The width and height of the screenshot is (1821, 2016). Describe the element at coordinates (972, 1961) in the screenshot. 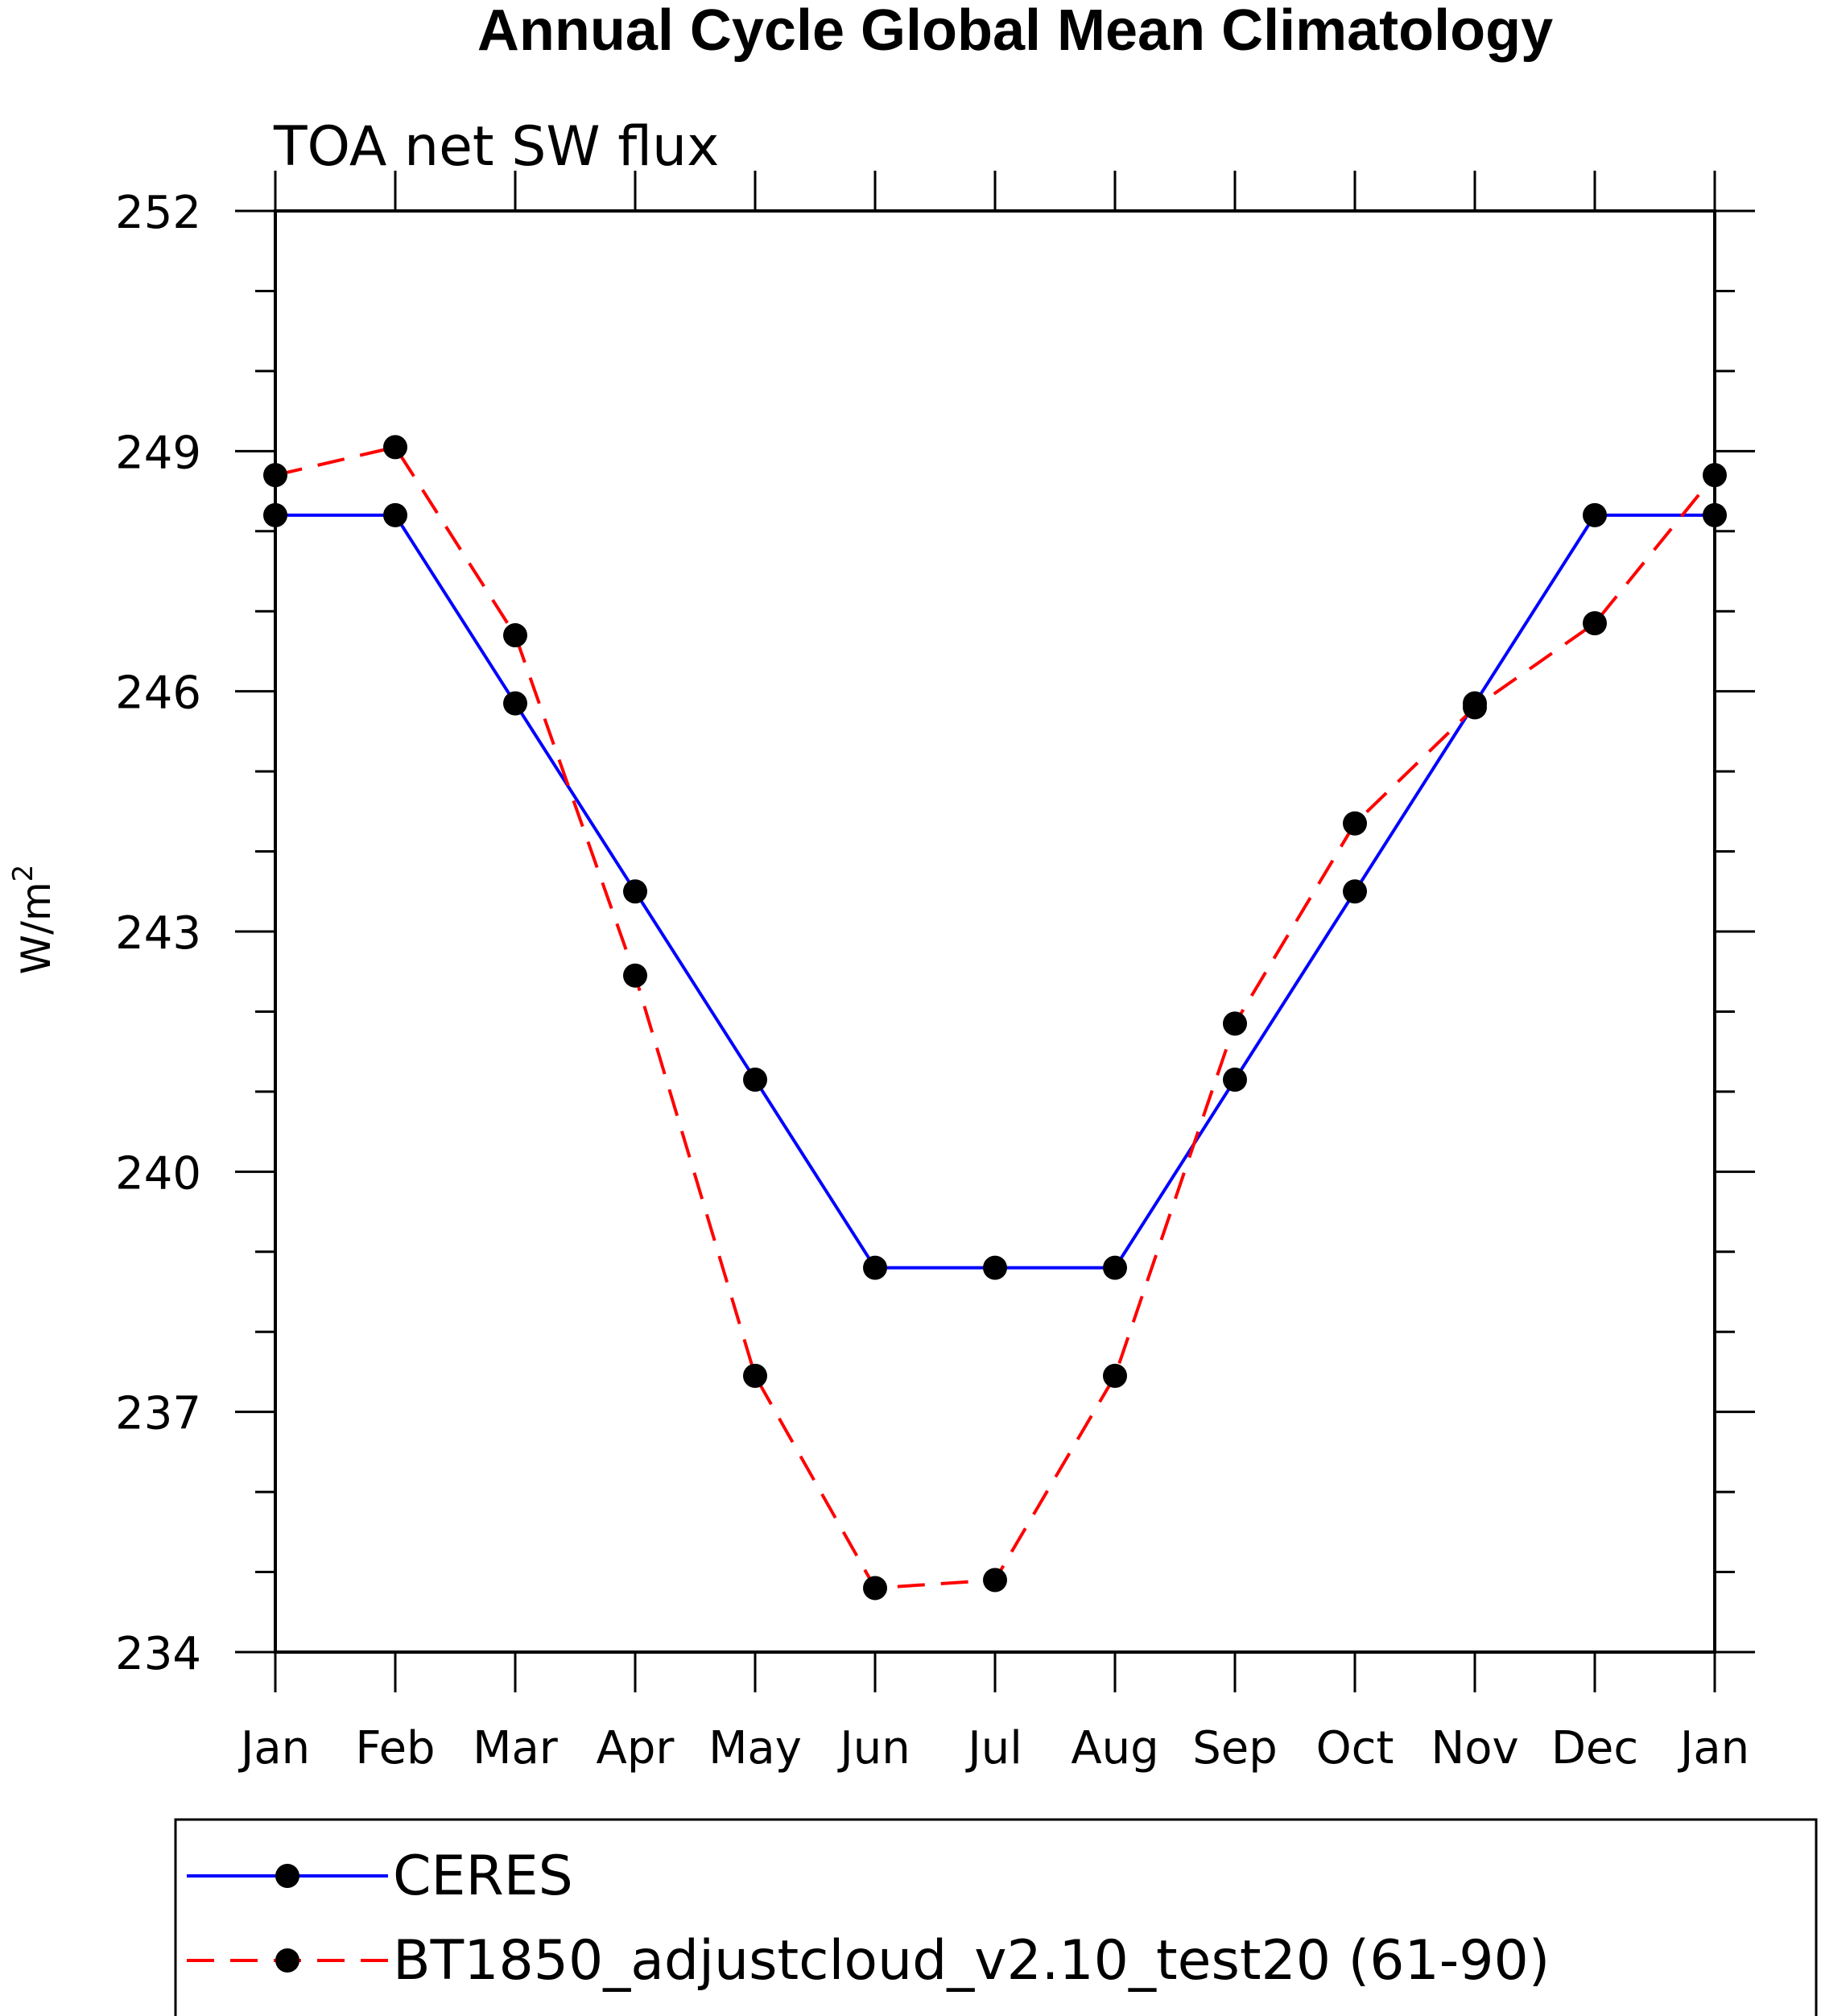

I see `legend-label-bt1850: BT1850_adjustcloud_v2.10_test20 (61-90)` at that location.